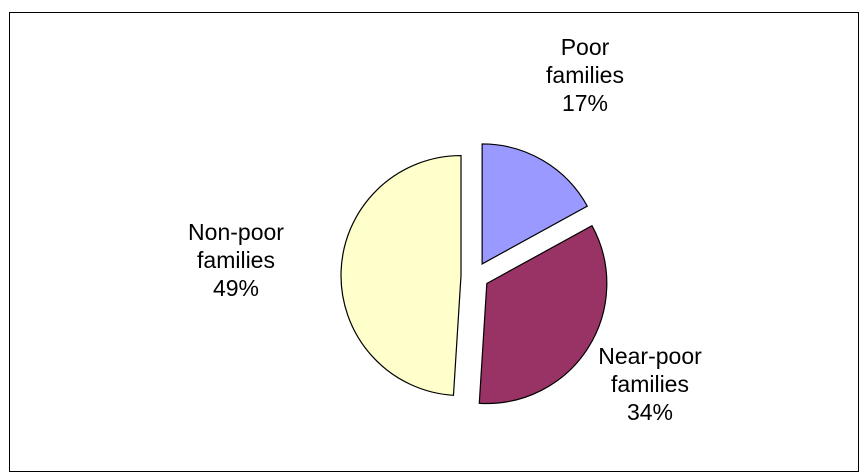  What do you see at coordinates (535, 204) in the screenshot?
I see `pie-slice-poor-families` at bounding box center [535, 204].